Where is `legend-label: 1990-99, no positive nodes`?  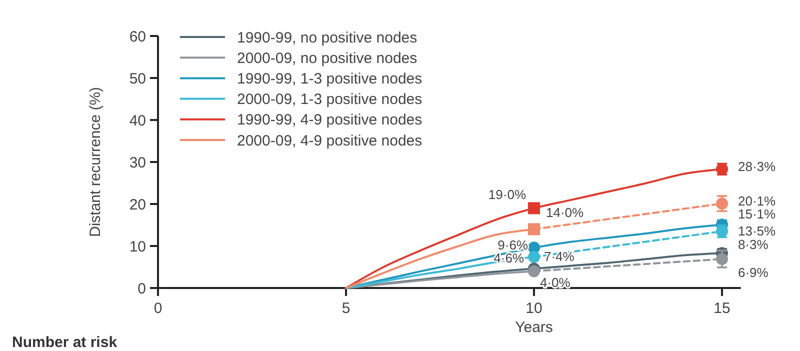
legend-label: 1990-99, no positive nodes is located at coordinates (327, 37).